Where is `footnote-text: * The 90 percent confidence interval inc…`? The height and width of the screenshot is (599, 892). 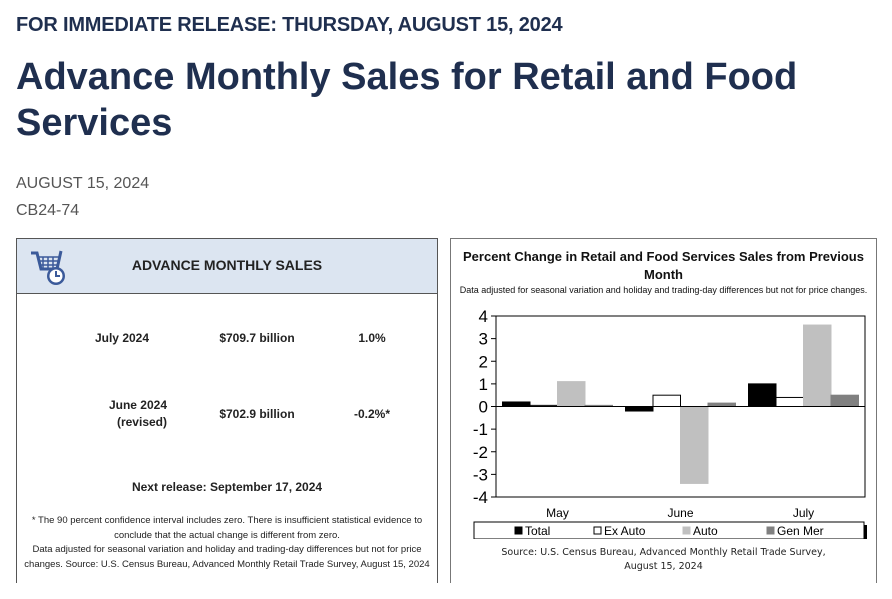
footnote-text: * The 90 percent confidence interval inc… is located at coordinates (227, 528).